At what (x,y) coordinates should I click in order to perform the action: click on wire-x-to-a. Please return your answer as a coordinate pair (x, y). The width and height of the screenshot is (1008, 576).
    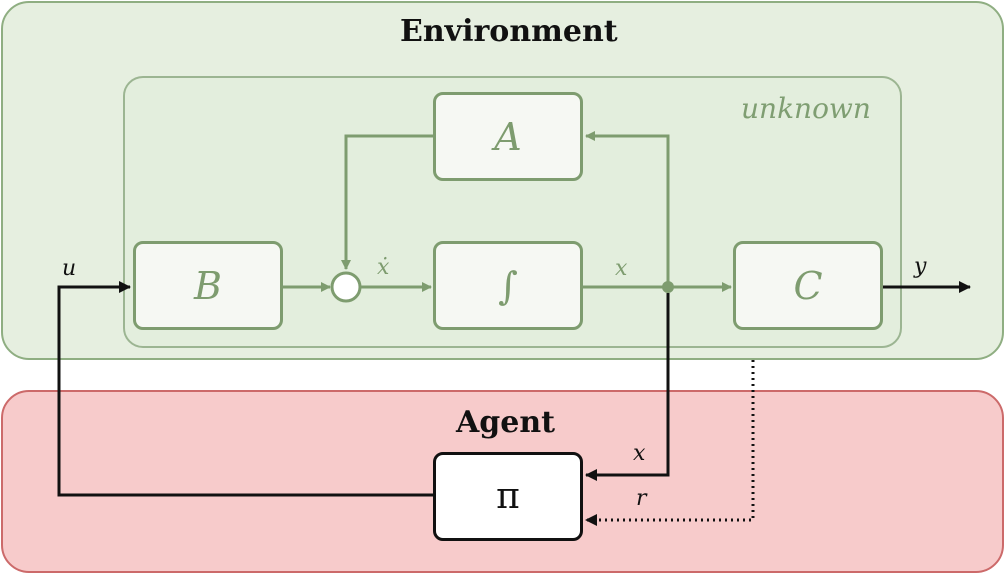
    Looking at the image, I should click on (627, 209).